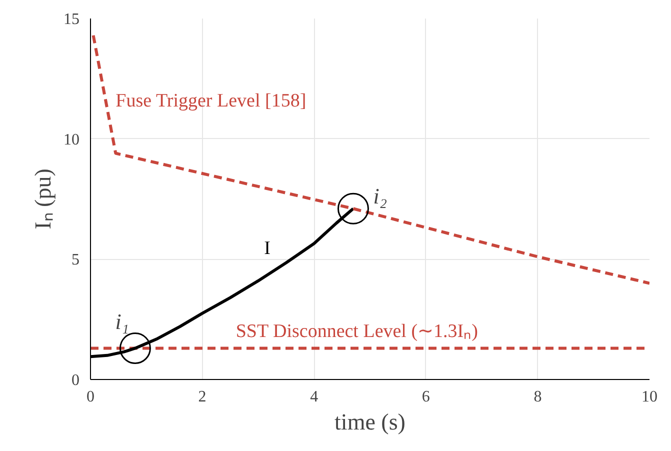 The width and height of the screenshot is (671, 451). What do you see at coordinates (357, 331) in the screenshot?
I see `ref-line-label: SST Disconnect Level (∼1.3Iₙ)` at bounding box center [357, 331].